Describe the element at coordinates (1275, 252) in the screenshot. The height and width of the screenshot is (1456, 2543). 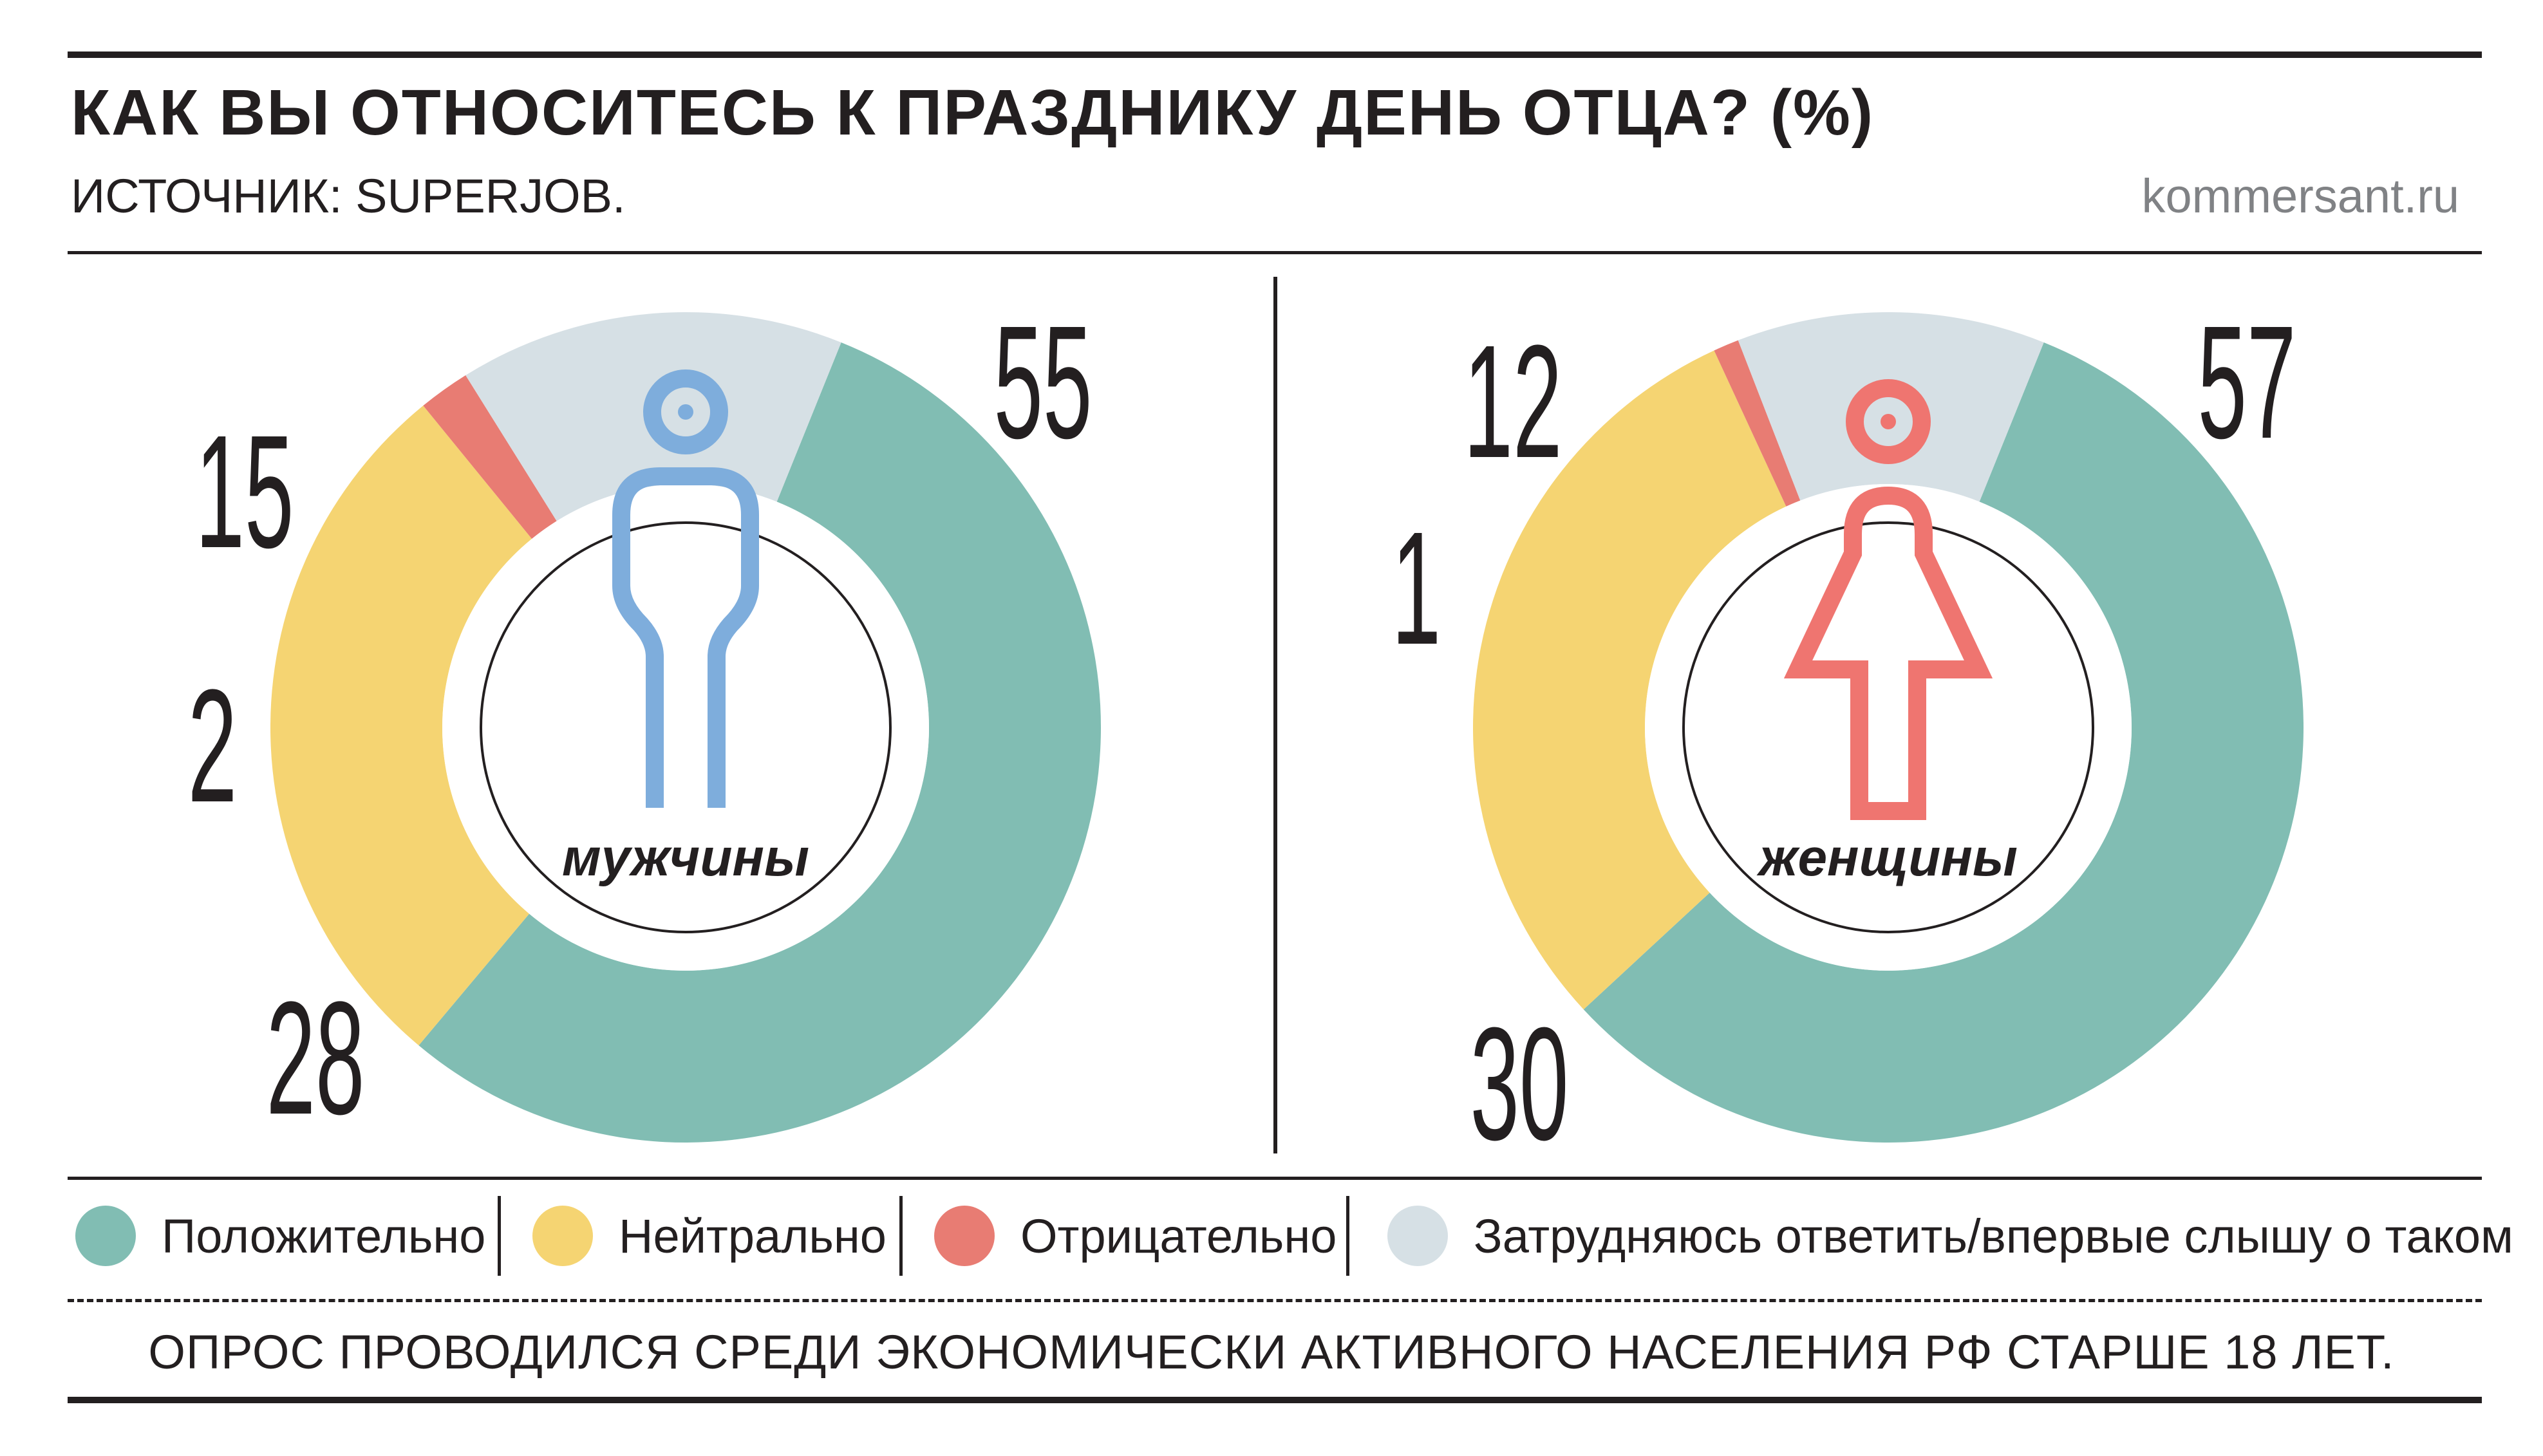
I see `header-rule` at that location.